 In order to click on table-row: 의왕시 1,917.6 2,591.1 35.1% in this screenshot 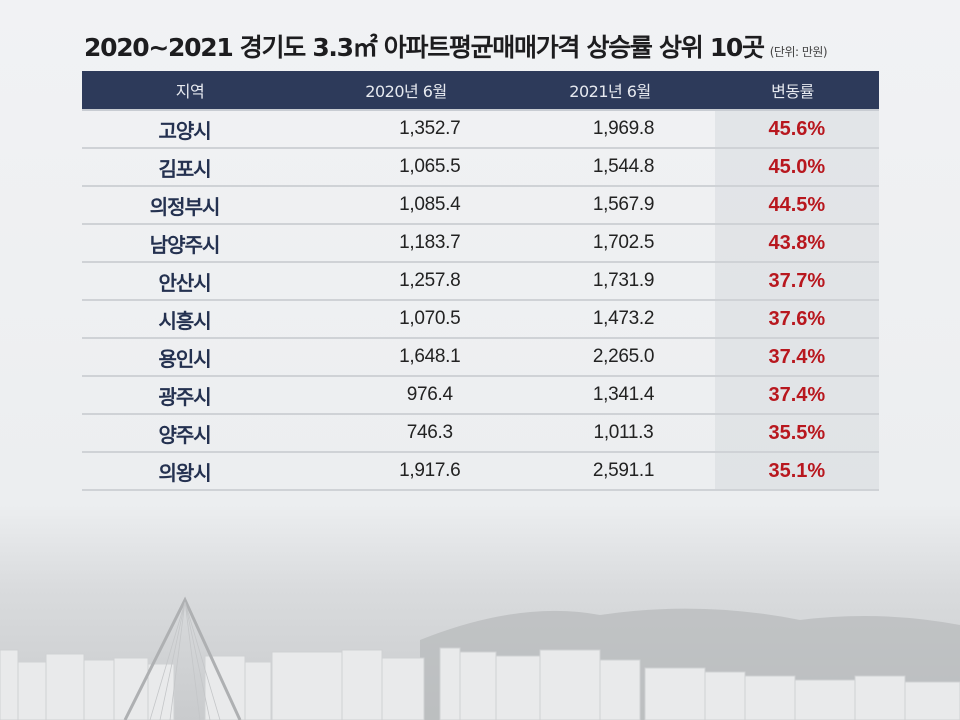, I will do `click(480, 472)`.